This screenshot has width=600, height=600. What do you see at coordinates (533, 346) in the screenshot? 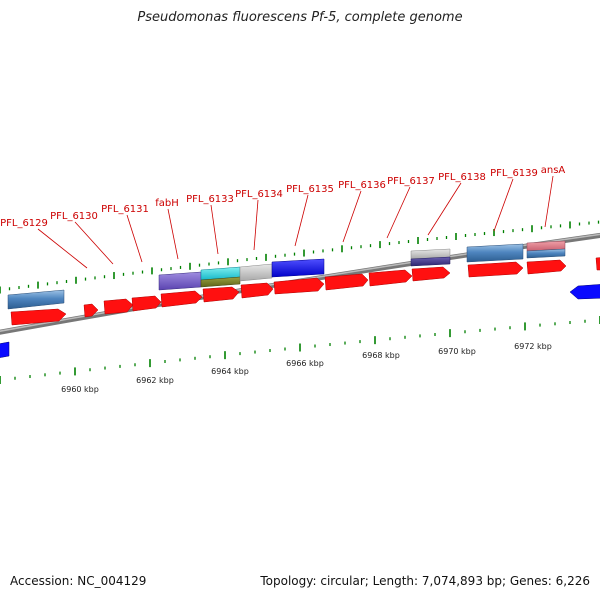
I see `scale-label-6972: 6972 kbp` at bounding box center [533, 346].